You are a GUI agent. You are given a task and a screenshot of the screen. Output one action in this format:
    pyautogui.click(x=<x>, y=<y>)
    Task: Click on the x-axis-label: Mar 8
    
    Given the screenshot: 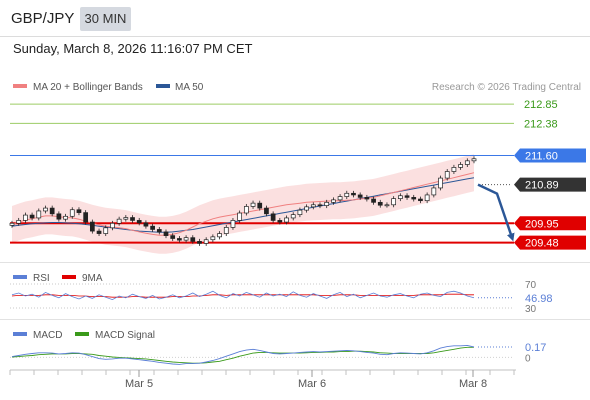 What is the action you would take?
    pyautogui.click(x=473, y=384)
    